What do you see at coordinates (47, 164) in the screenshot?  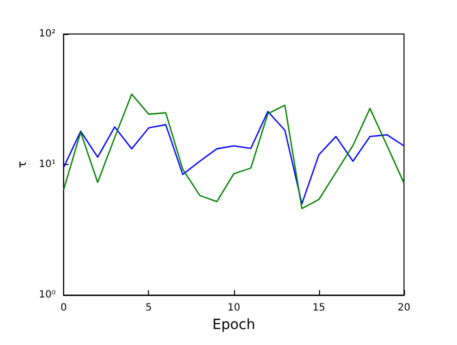 I see `y-tick-label: 10¹` at bounding box center [47, 164].